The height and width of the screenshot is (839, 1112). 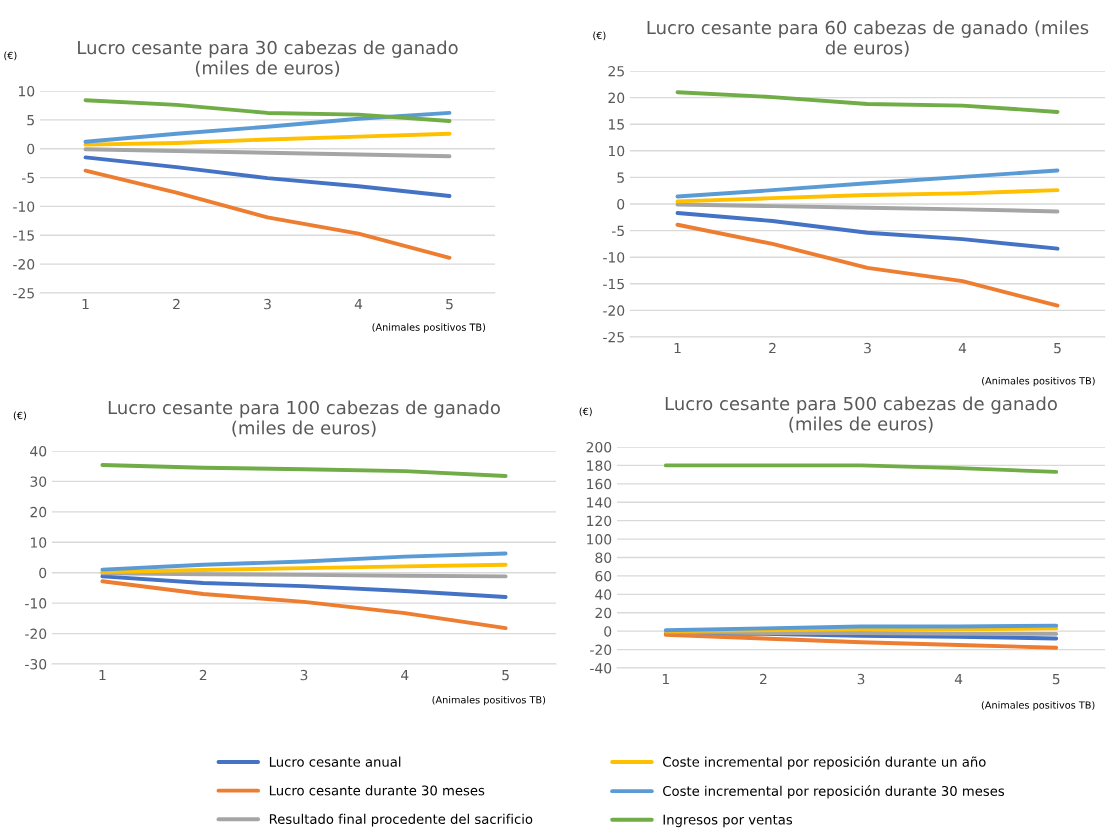 I want to click on y-tick-label: 80, so click(x=603, y=557).